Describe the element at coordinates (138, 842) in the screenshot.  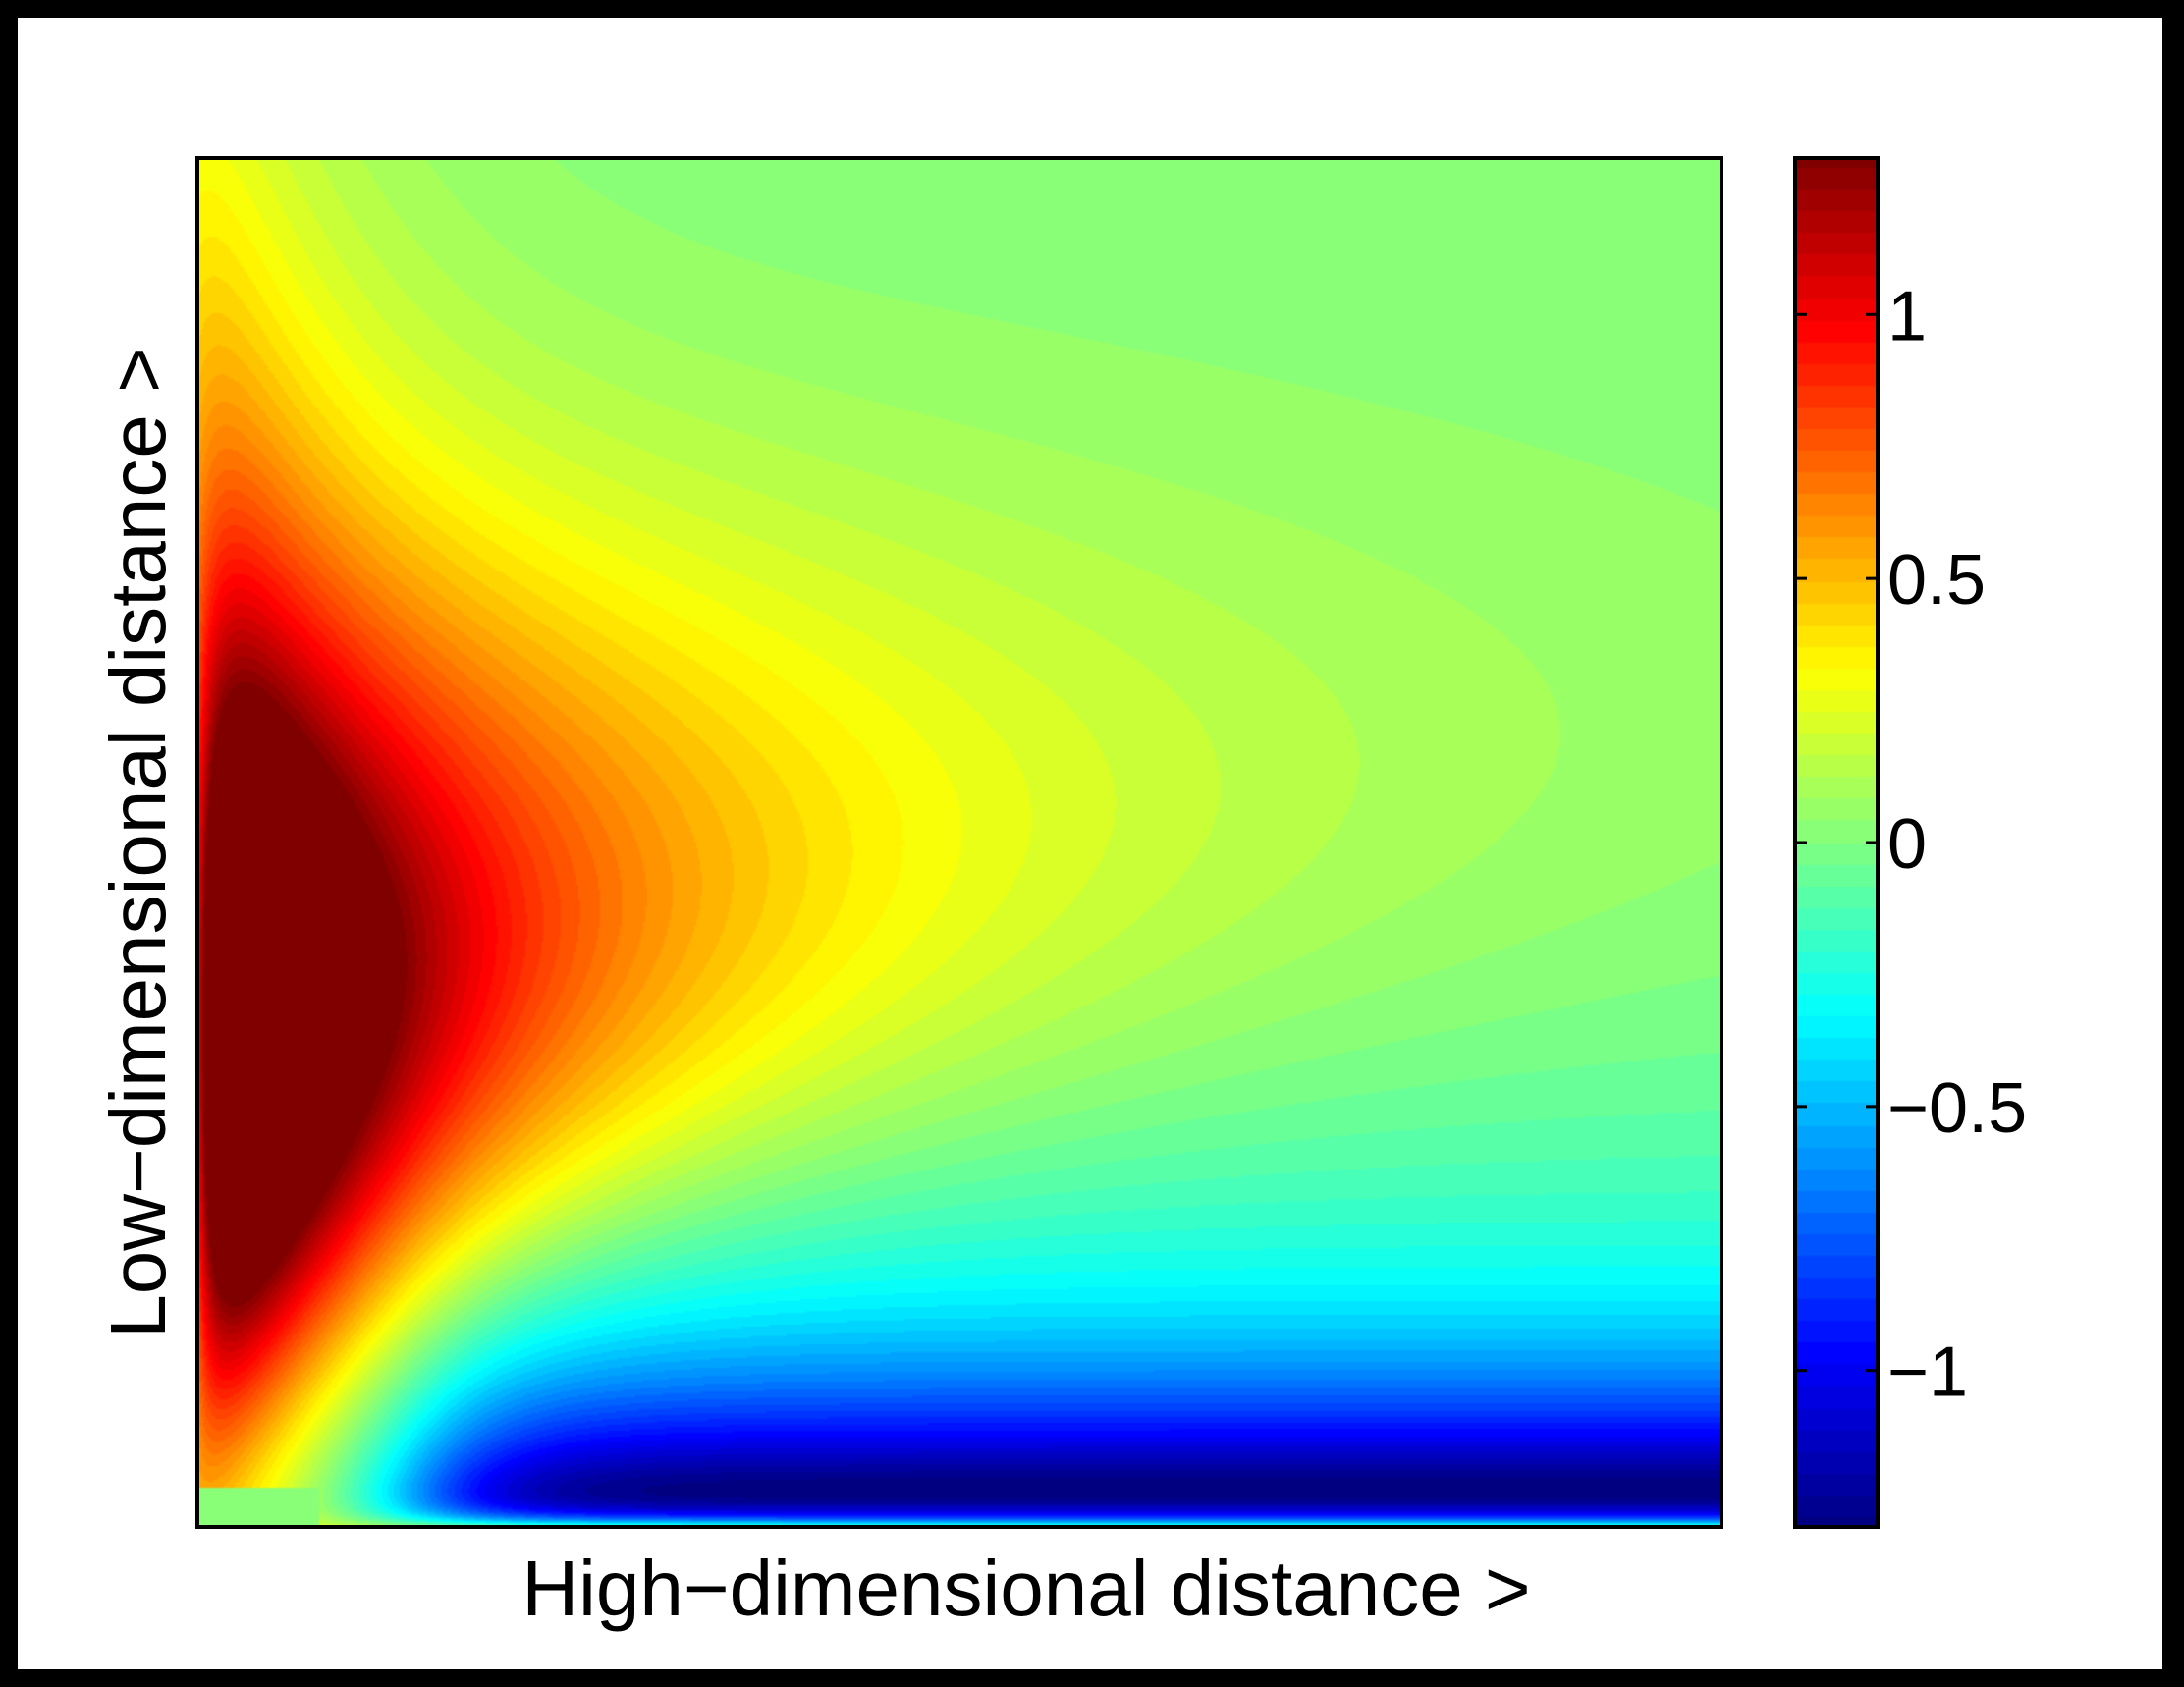
I see `y-axis-label: Low−dimensional distance >` at that location.